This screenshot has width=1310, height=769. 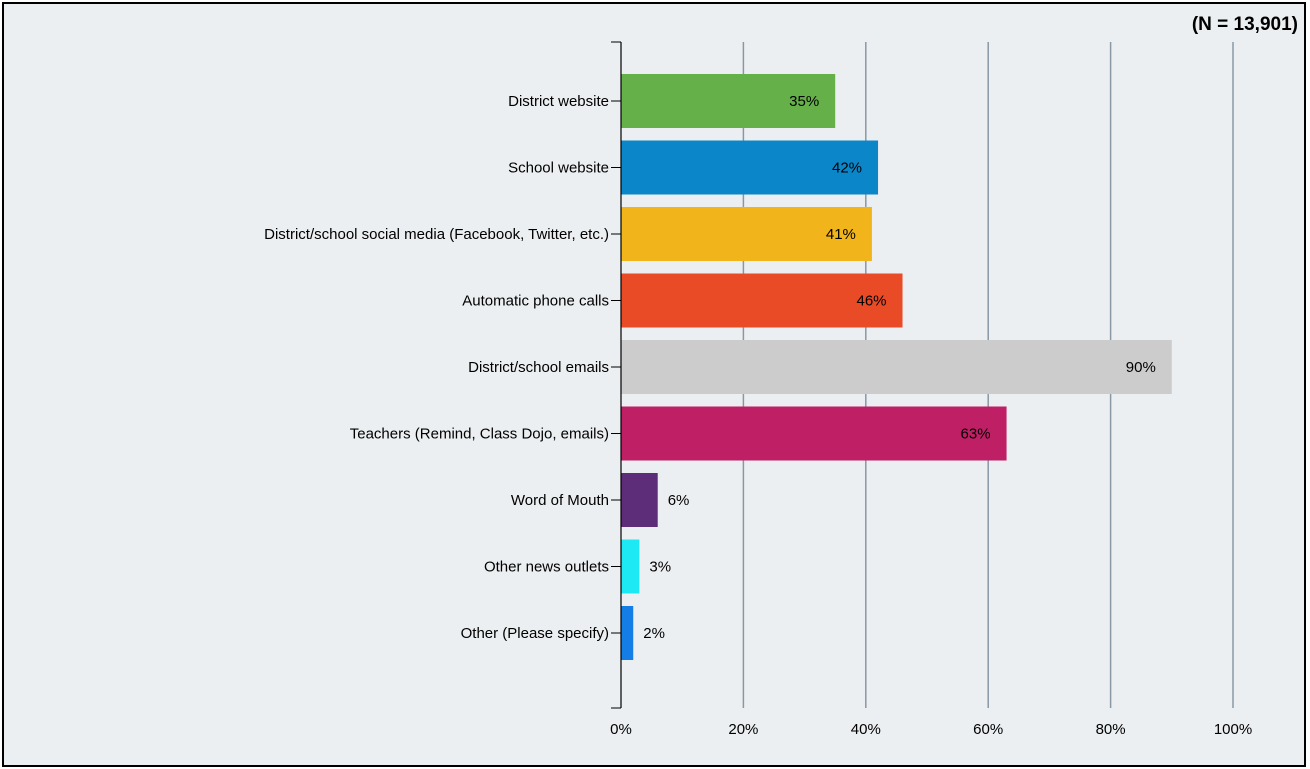 What do you see at coordinates (988, 729) in the screenshot?
I see `x-tick-label: 60%` at bounding box center [988, 729].